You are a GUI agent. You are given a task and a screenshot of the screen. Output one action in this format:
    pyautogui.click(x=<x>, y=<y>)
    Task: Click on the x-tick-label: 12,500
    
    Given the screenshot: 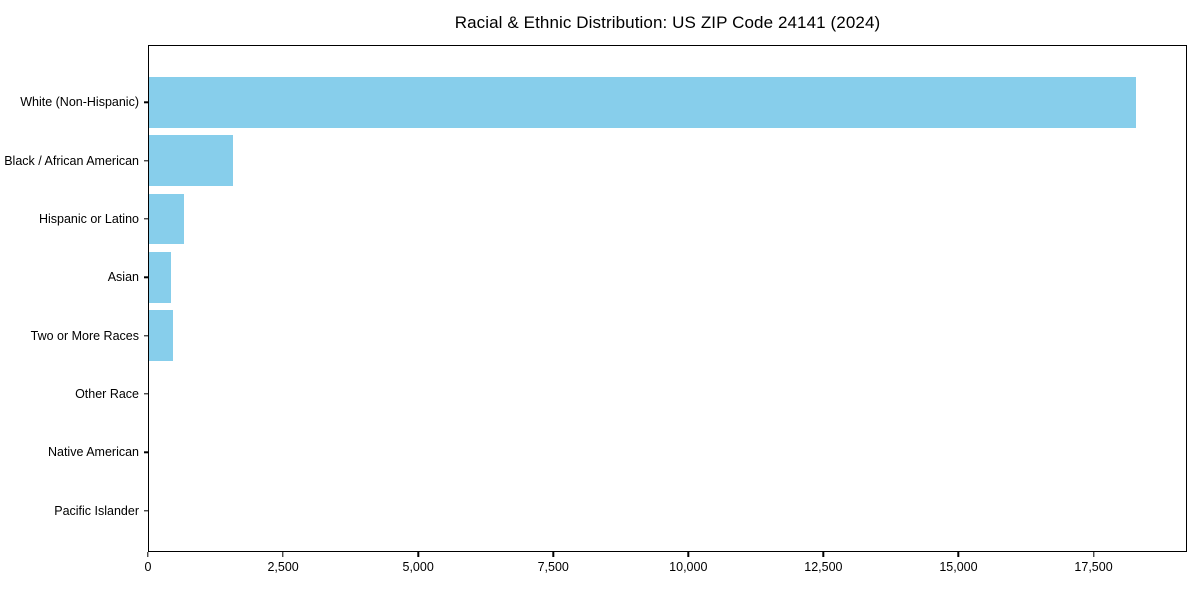 What is the action you would take?
    pyautogui.click(x=823, y=567)
    